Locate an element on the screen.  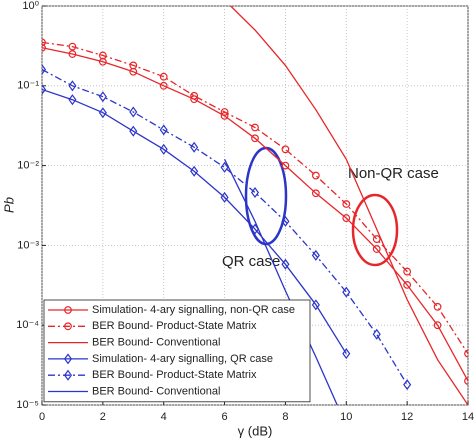
y-tick-label: 10⁰ is located at coordinates (30, 6).